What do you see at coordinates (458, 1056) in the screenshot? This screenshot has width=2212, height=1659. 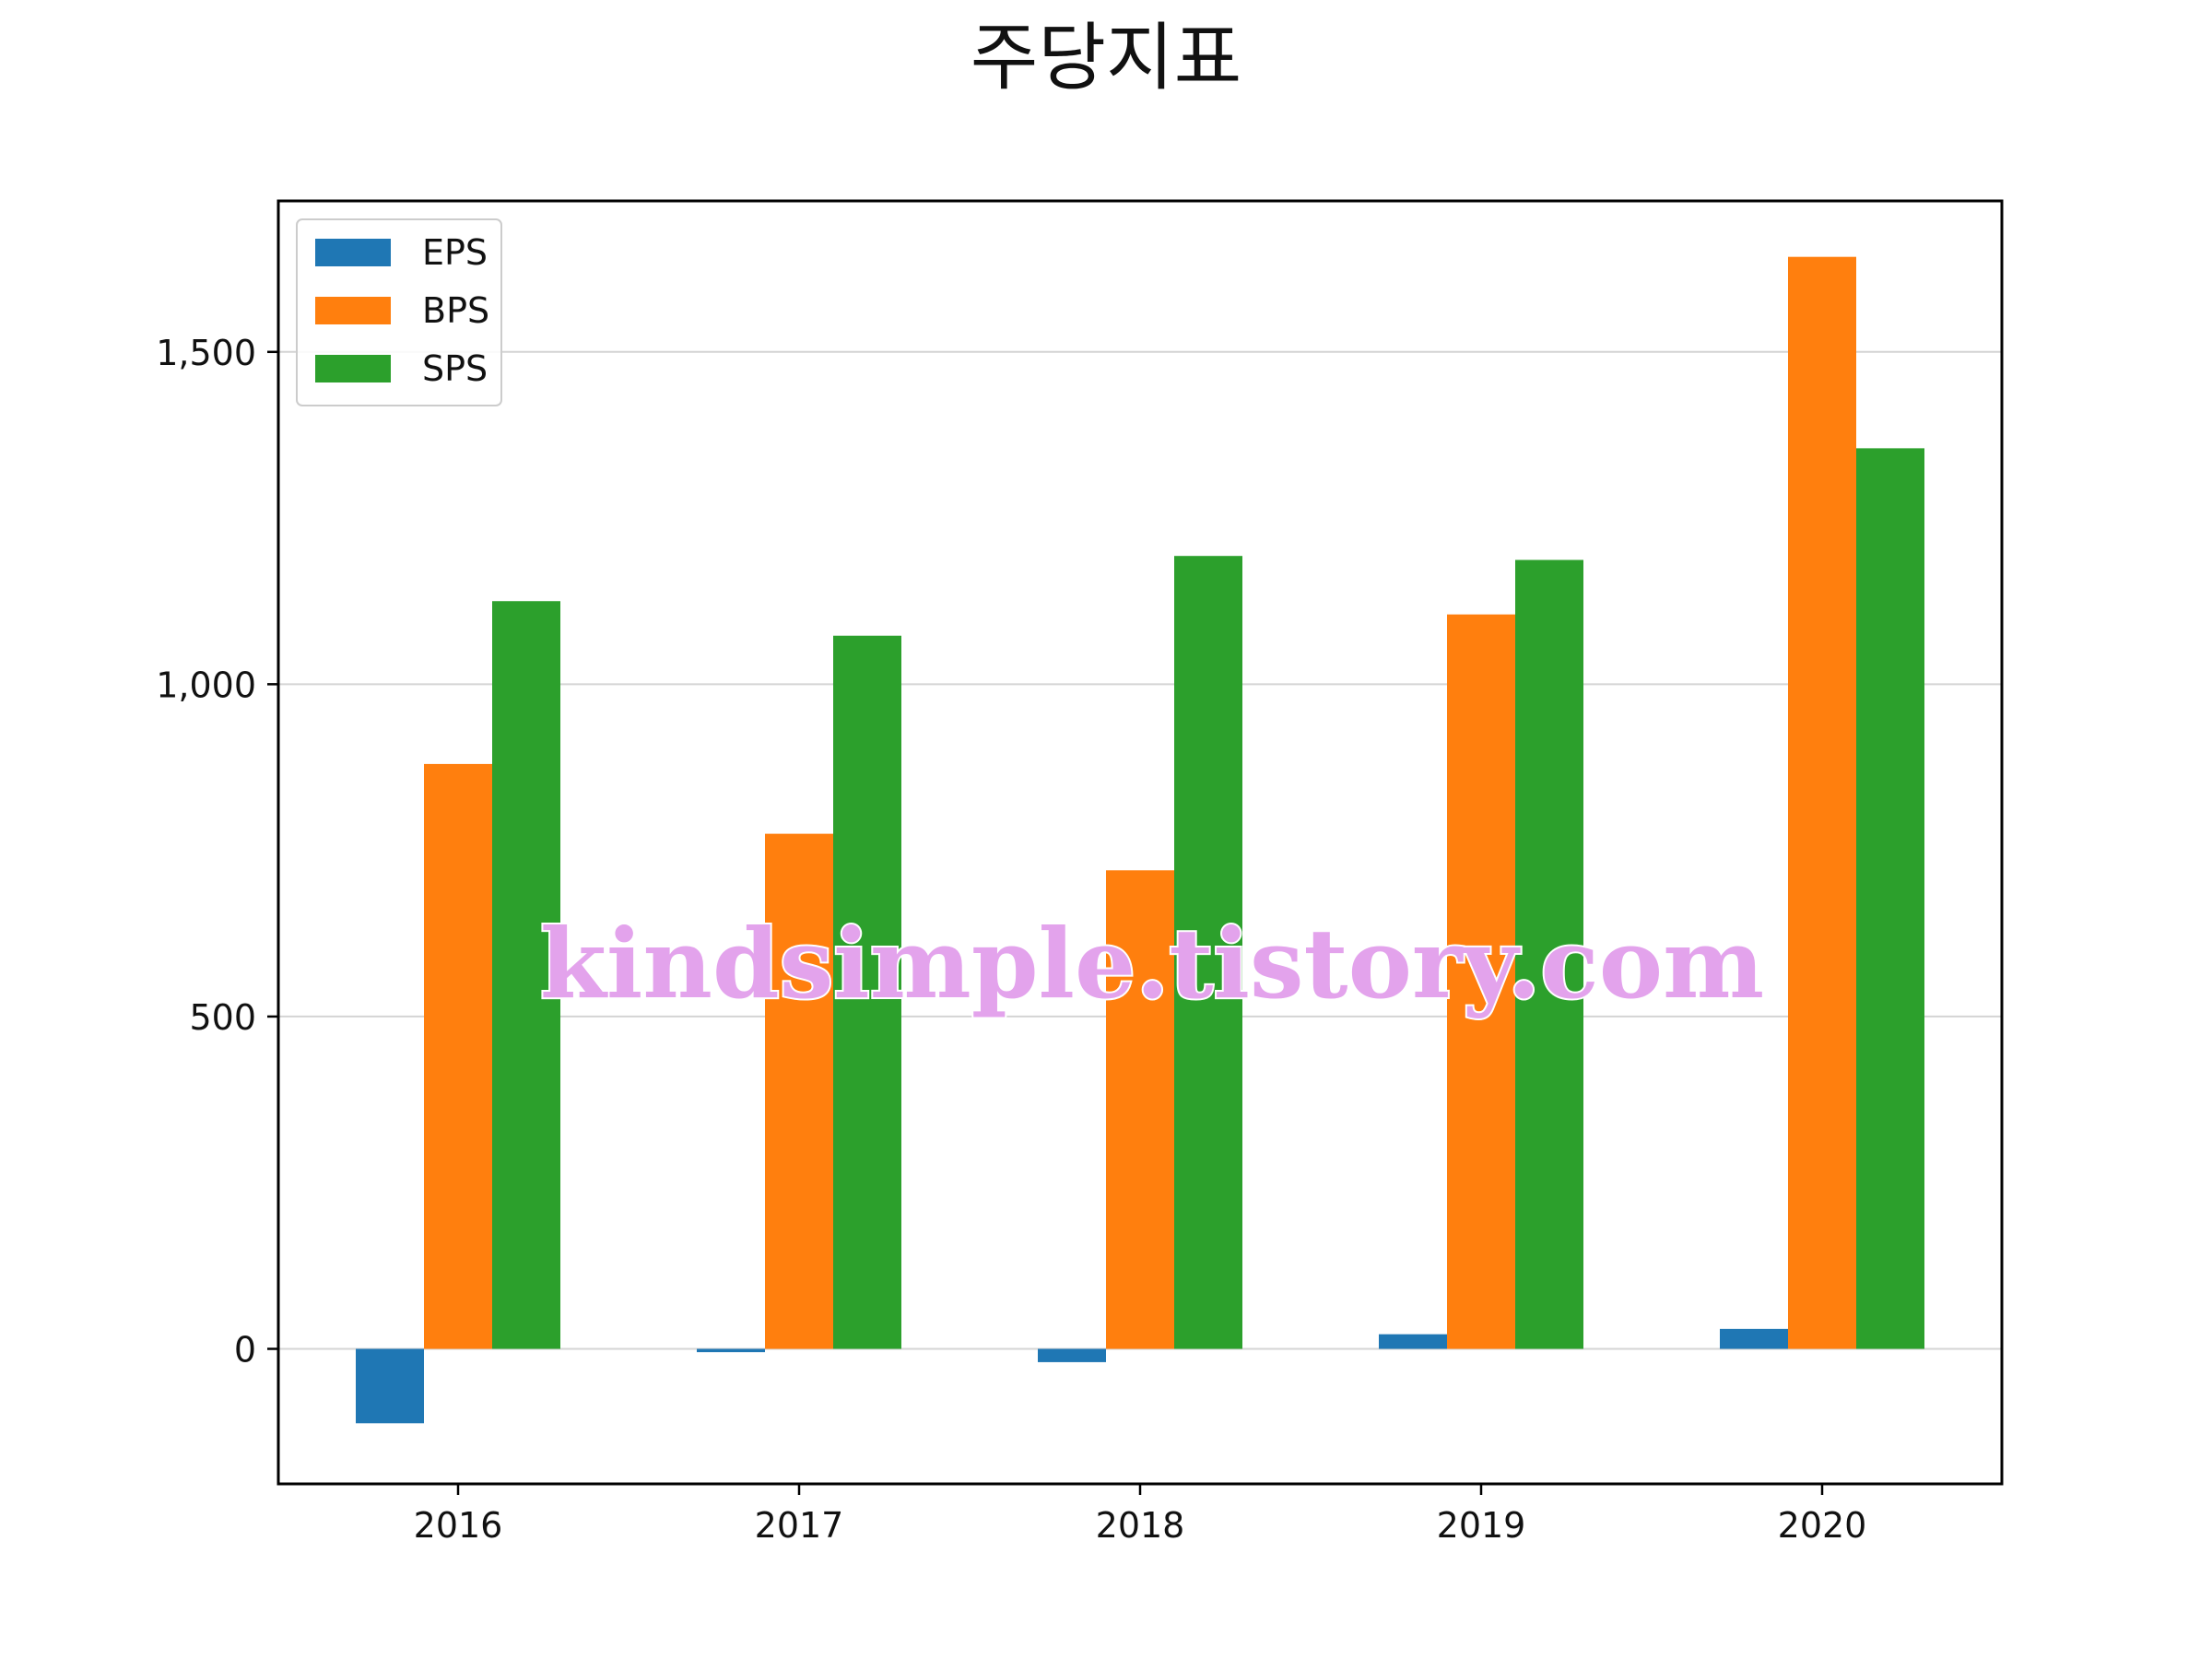 I see `bar-bps-2016` at bounding box center [458, 1056].